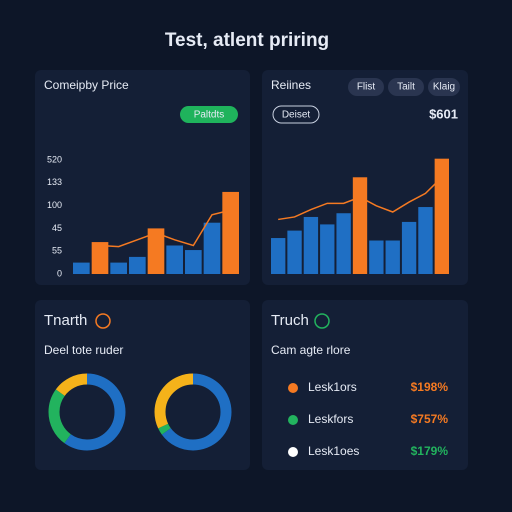 This screenshot has width=512, height=512. I want to click on y-tick-label: 133, so click(54, 182).